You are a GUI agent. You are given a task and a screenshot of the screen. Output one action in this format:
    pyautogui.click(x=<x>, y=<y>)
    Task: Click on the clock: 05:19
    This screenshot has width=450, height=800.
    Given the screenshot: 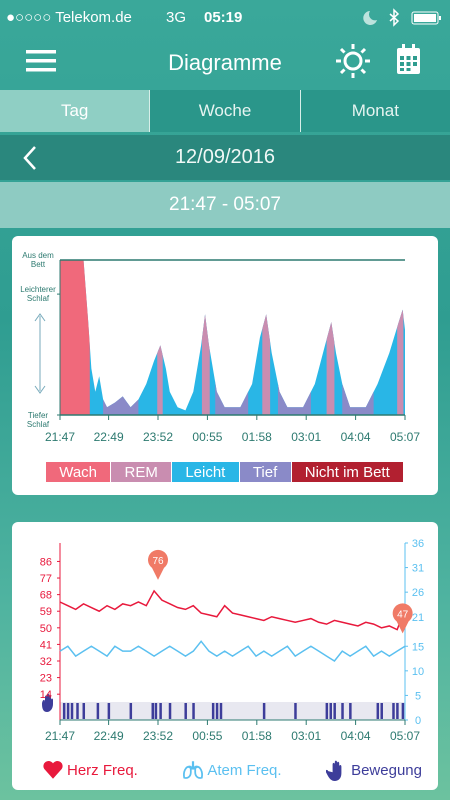 What is the action you would take?
    pyautogui.click(x=223, y=17)
    